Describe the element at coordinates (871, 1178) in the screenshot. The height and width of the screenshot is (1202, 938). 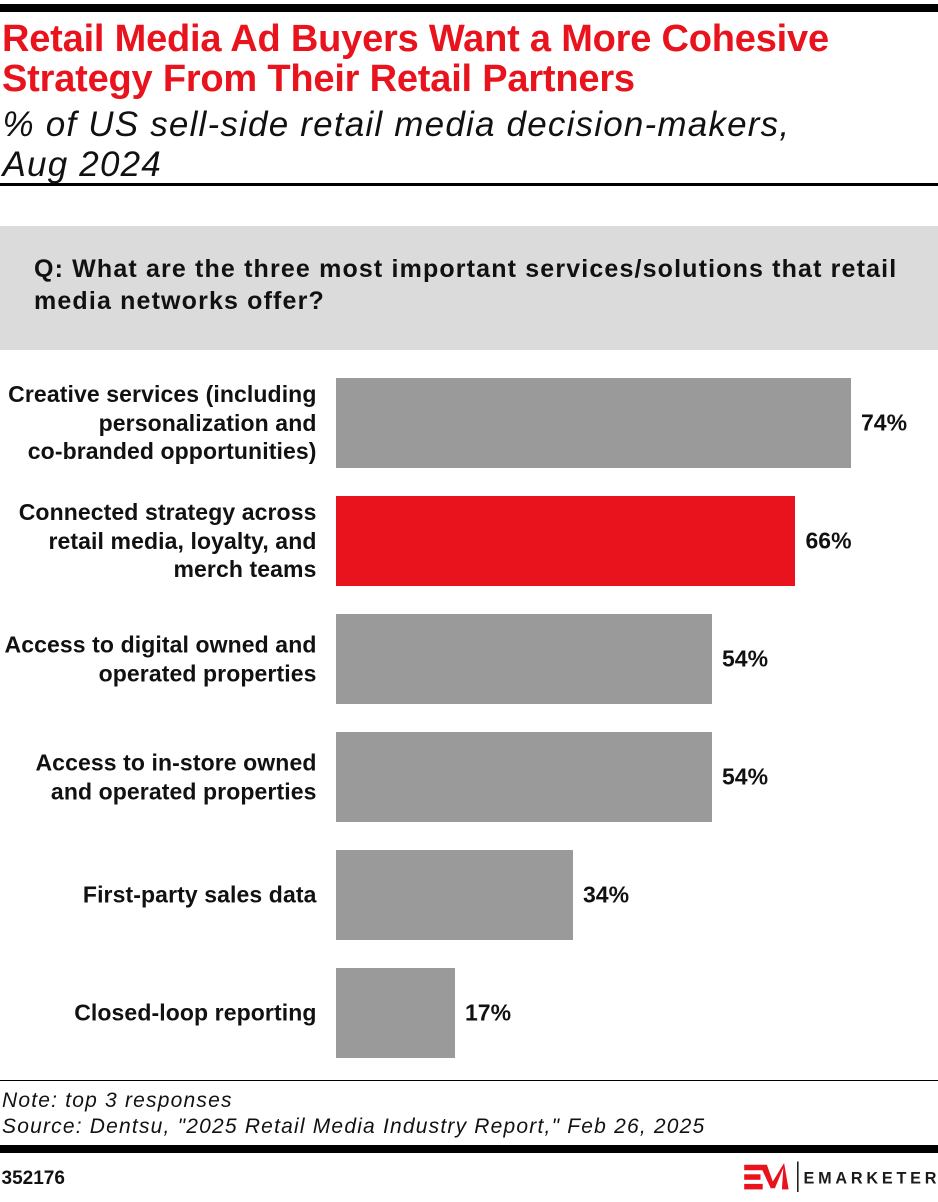
I see `svg-text: EMARKETER` at that location.